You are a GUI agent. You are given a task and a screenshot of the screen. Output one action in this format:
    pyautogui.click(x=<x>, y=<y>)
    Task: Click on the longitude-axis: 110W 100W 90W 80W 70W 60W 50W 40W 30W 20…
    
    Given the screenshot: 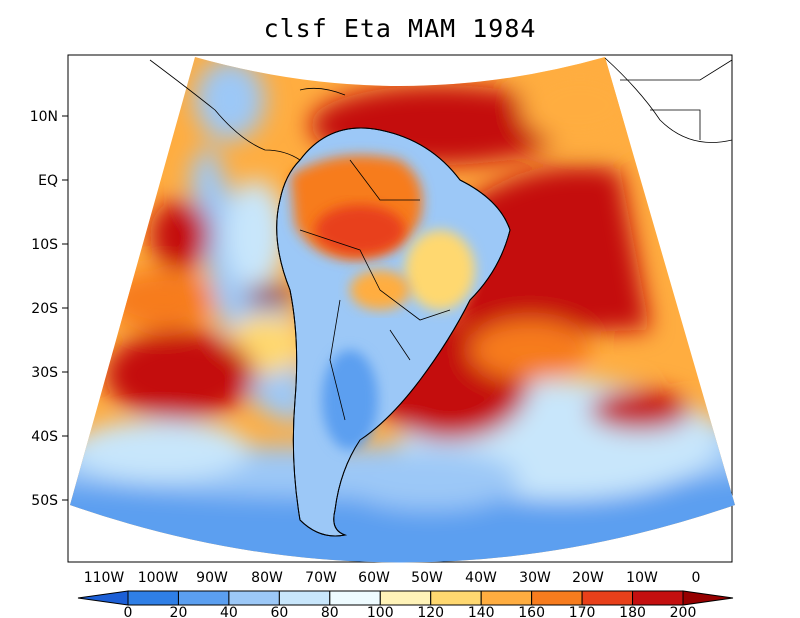 What is the action you would take?
    pyautogui.click(x=392, y=578)
    